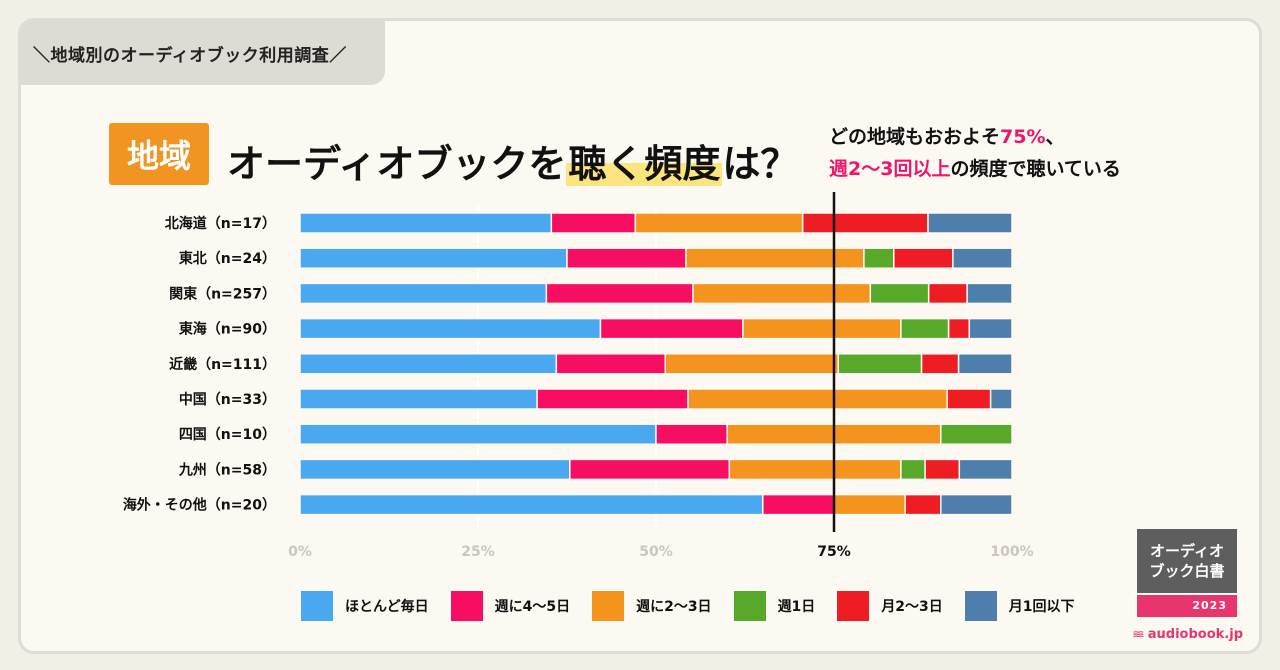 The image size is (1280, 670). Describe the element at coordinates (227, 399) in the screenshot. I see `category-label: 中国（n=33）` at that location.